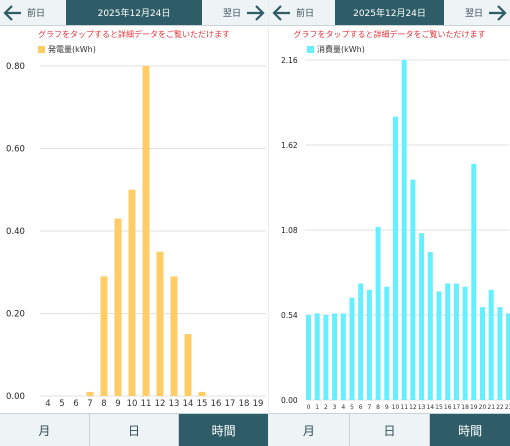  What do you see at coordinates (430, 407) in the screenshot?
I see `x-tick-label: 14` at bounding box center [430, 407].